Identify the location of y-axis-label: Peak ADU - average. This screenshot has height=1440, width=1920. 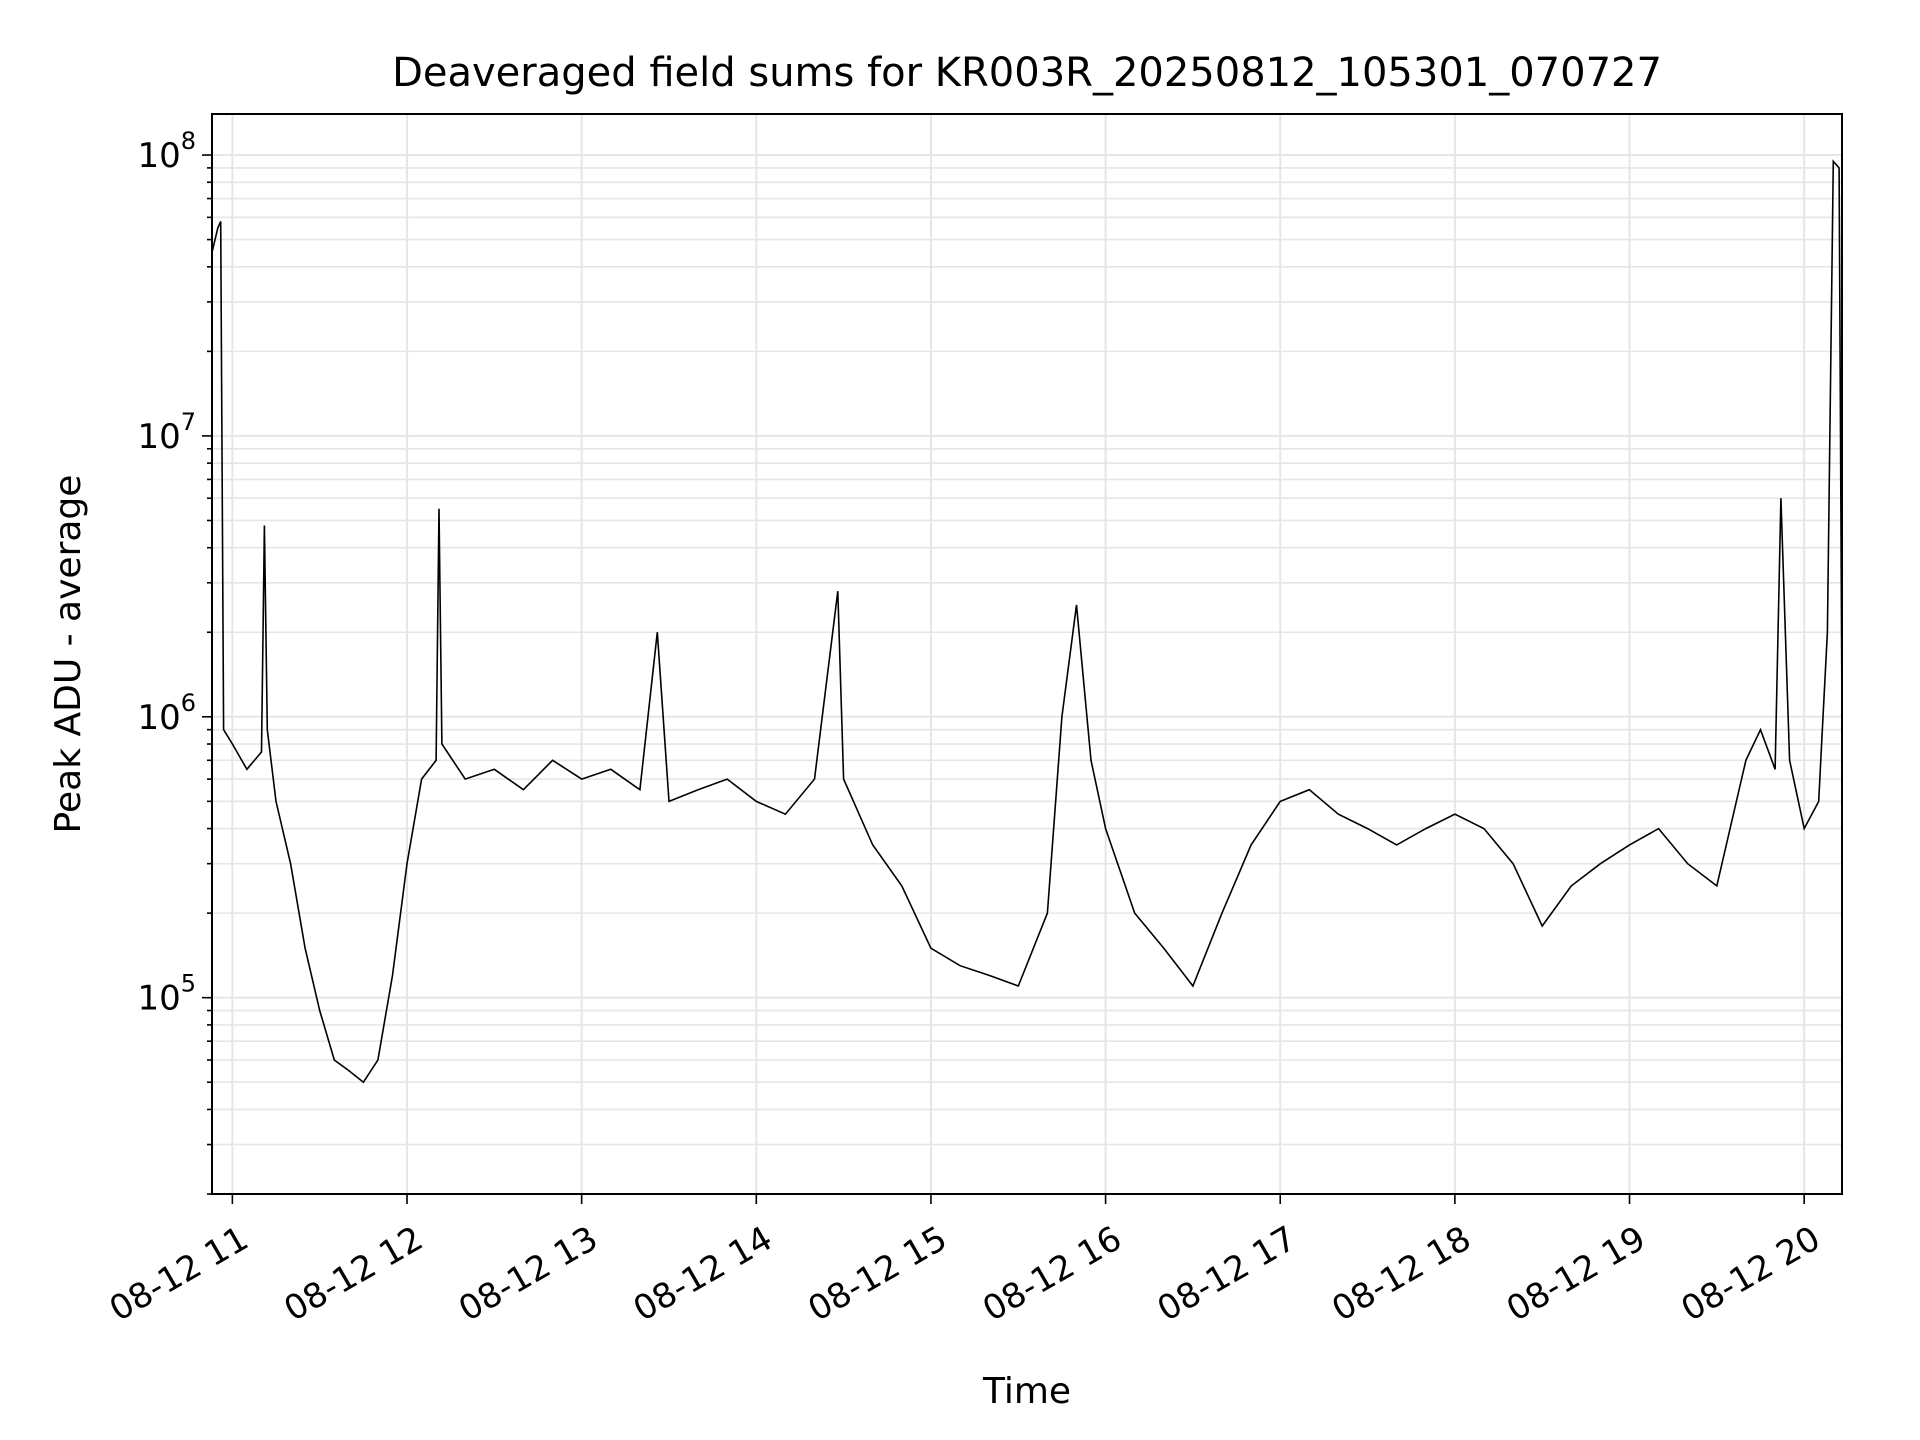
(68, 654).